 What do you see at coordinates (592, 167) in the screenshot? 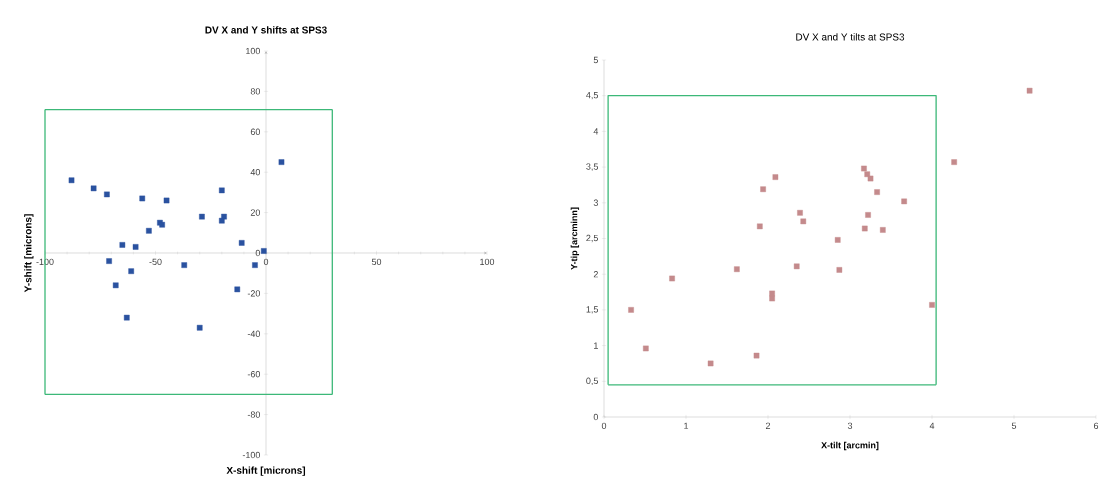
I see `y-tick-label: 3,5` at bounding box center [592, 167].